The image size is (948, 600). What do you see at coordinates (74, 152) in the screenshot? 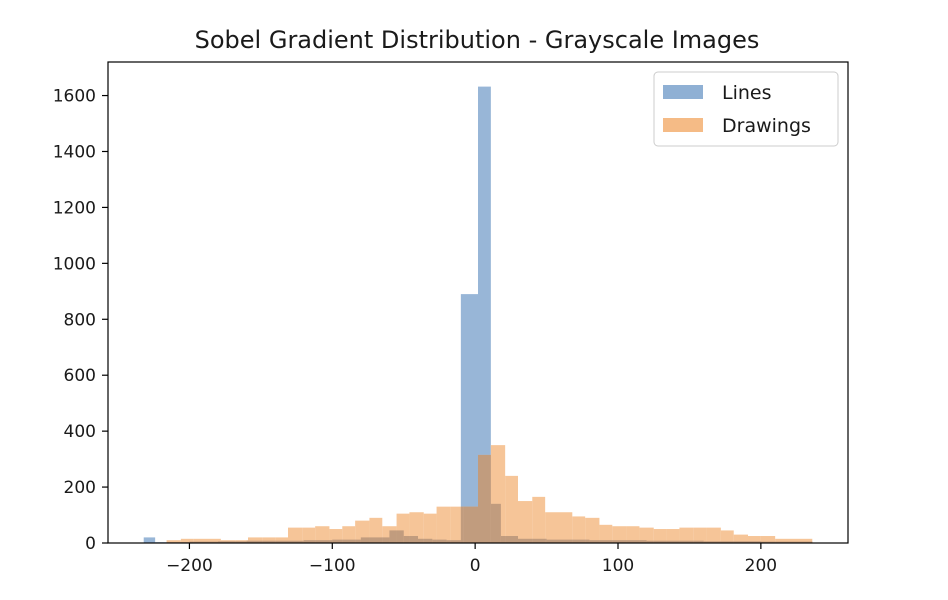
I see `y-tick-label: 1400` at bounding box center [74, 152].